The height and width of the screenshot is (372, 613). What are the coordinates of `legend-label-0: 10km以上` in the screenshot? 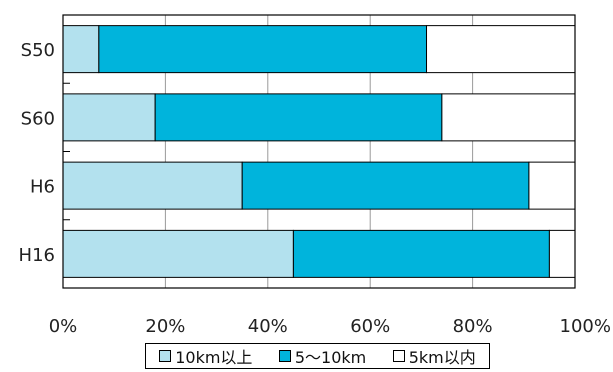 It's located at (214, 357).